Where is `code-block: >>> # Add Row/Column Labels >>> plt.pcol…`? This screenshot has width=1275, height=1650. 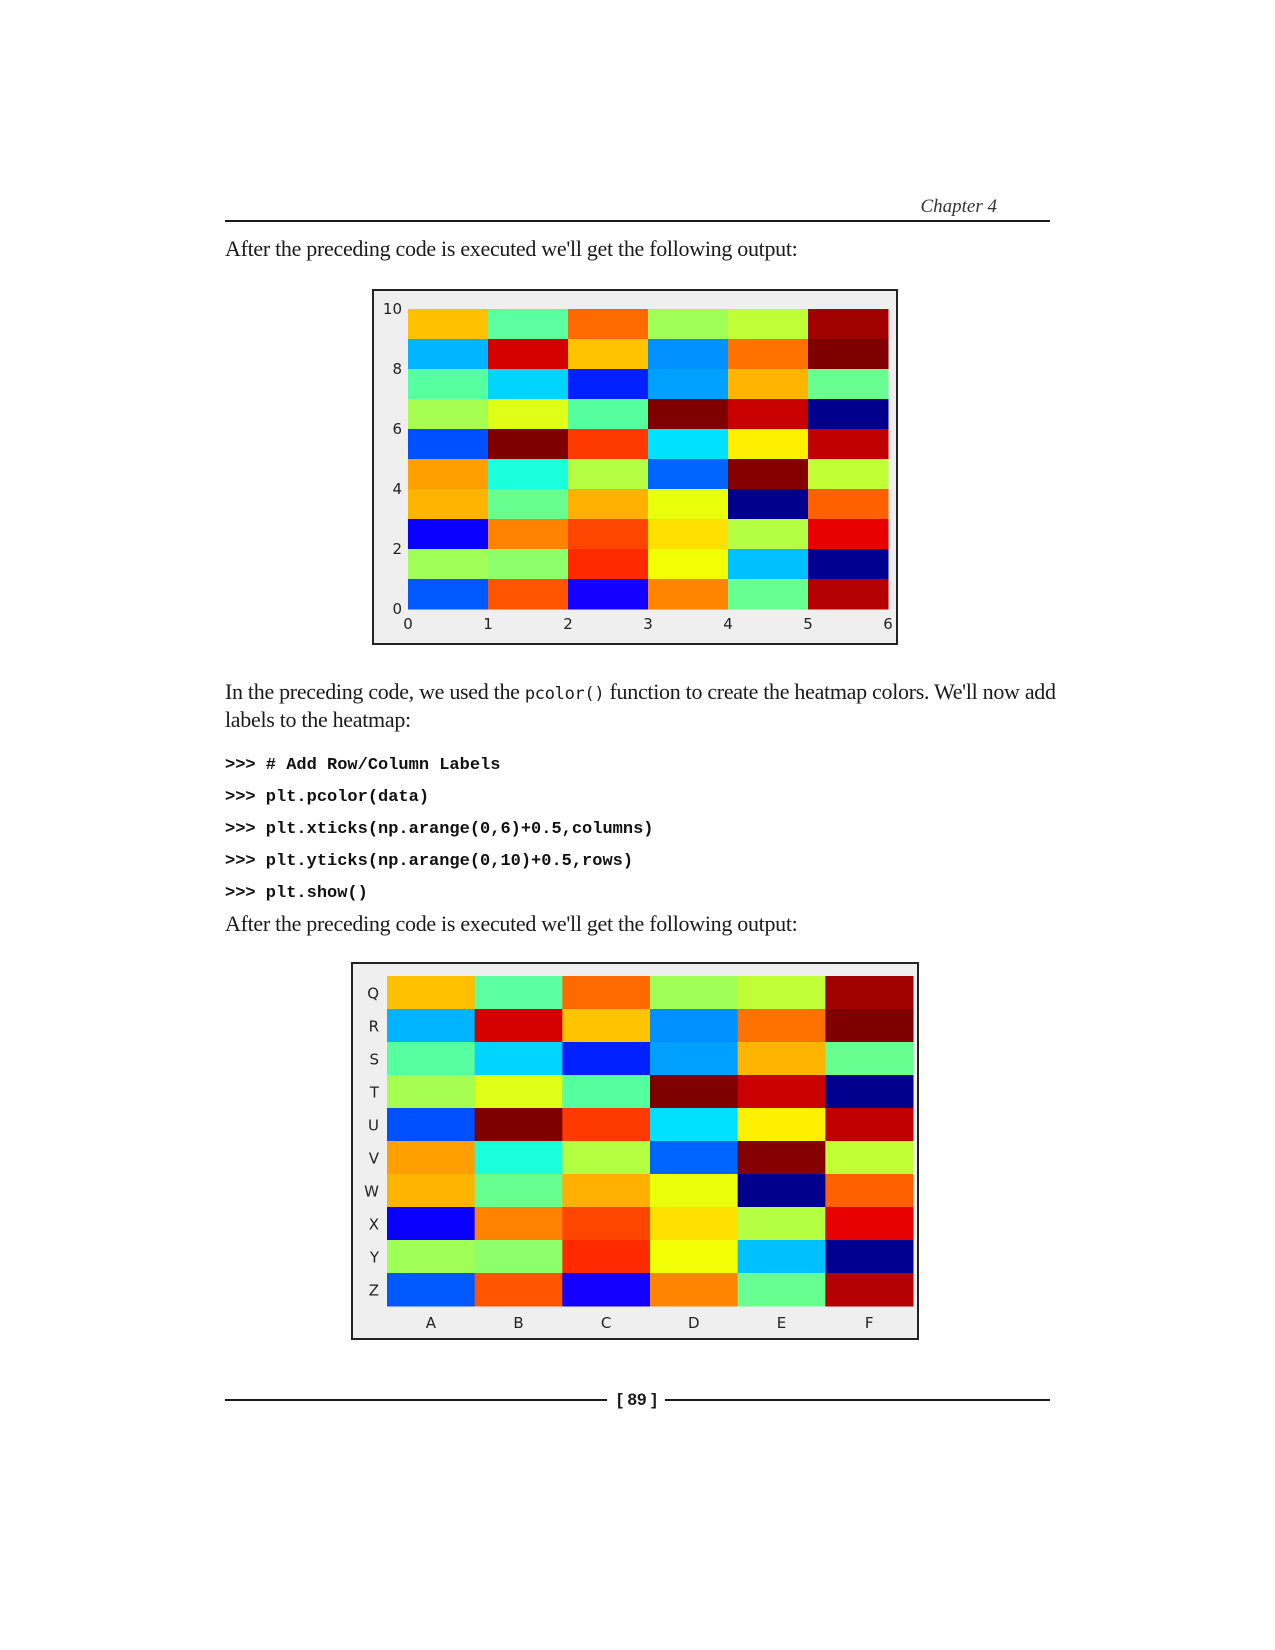 code-block: >>> # Add Row/Column Labels >>> plt.pcol… is located at coordinates (439, 830).